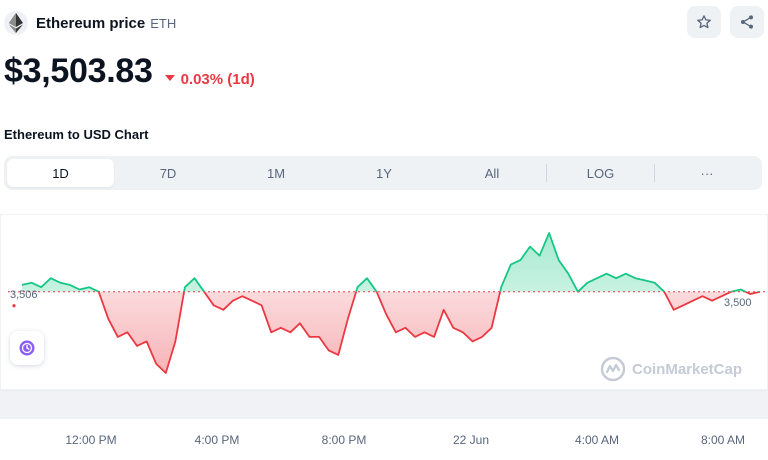  I want to click on history-clock-icon, so click(27, 348).